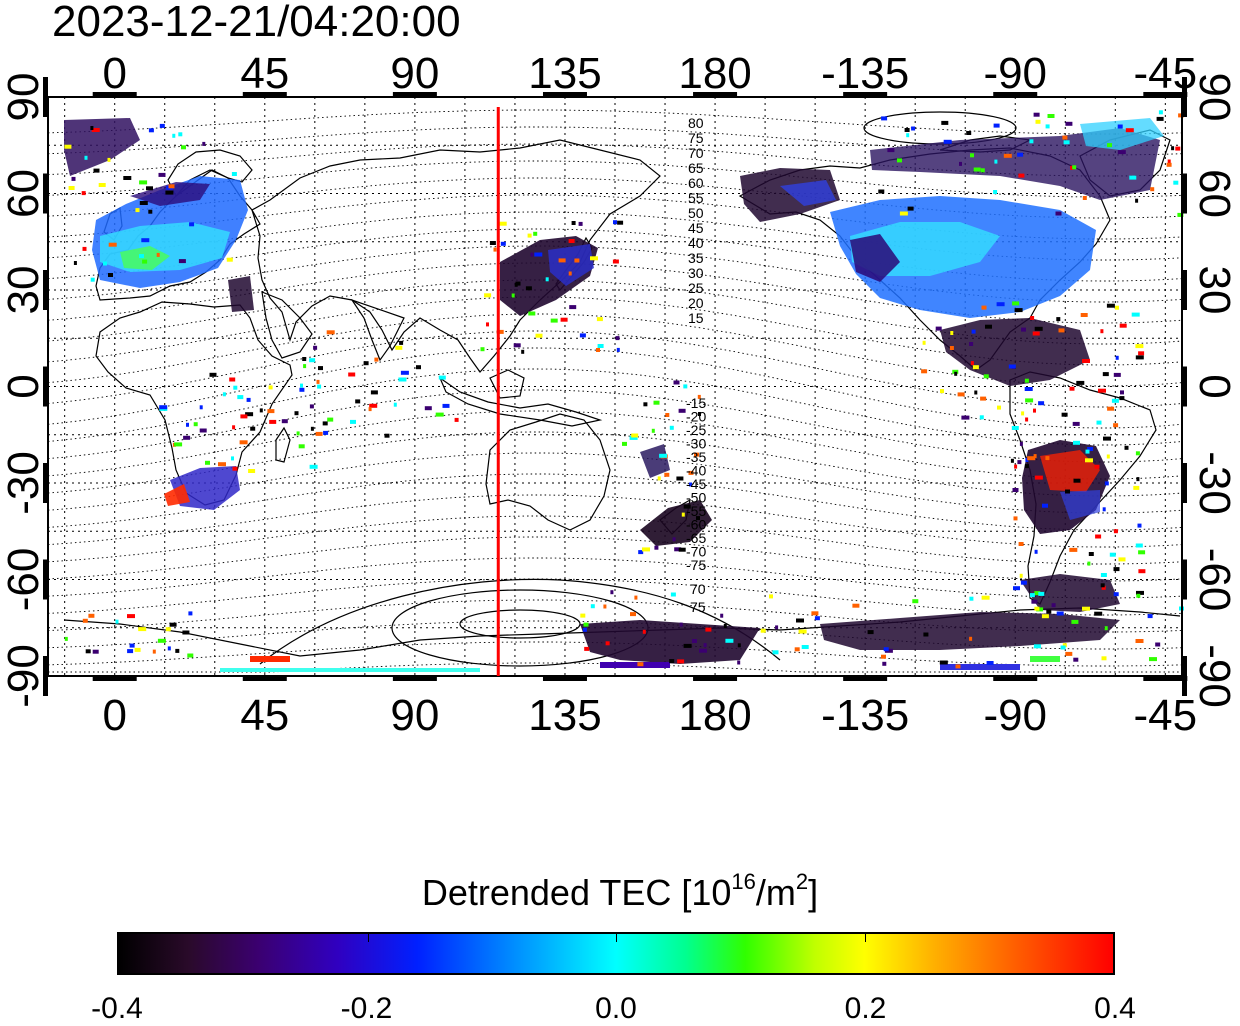 The height and width of the screenshot is (1026, 1240). I want to click on contour-label: -20, so click(696, 417).